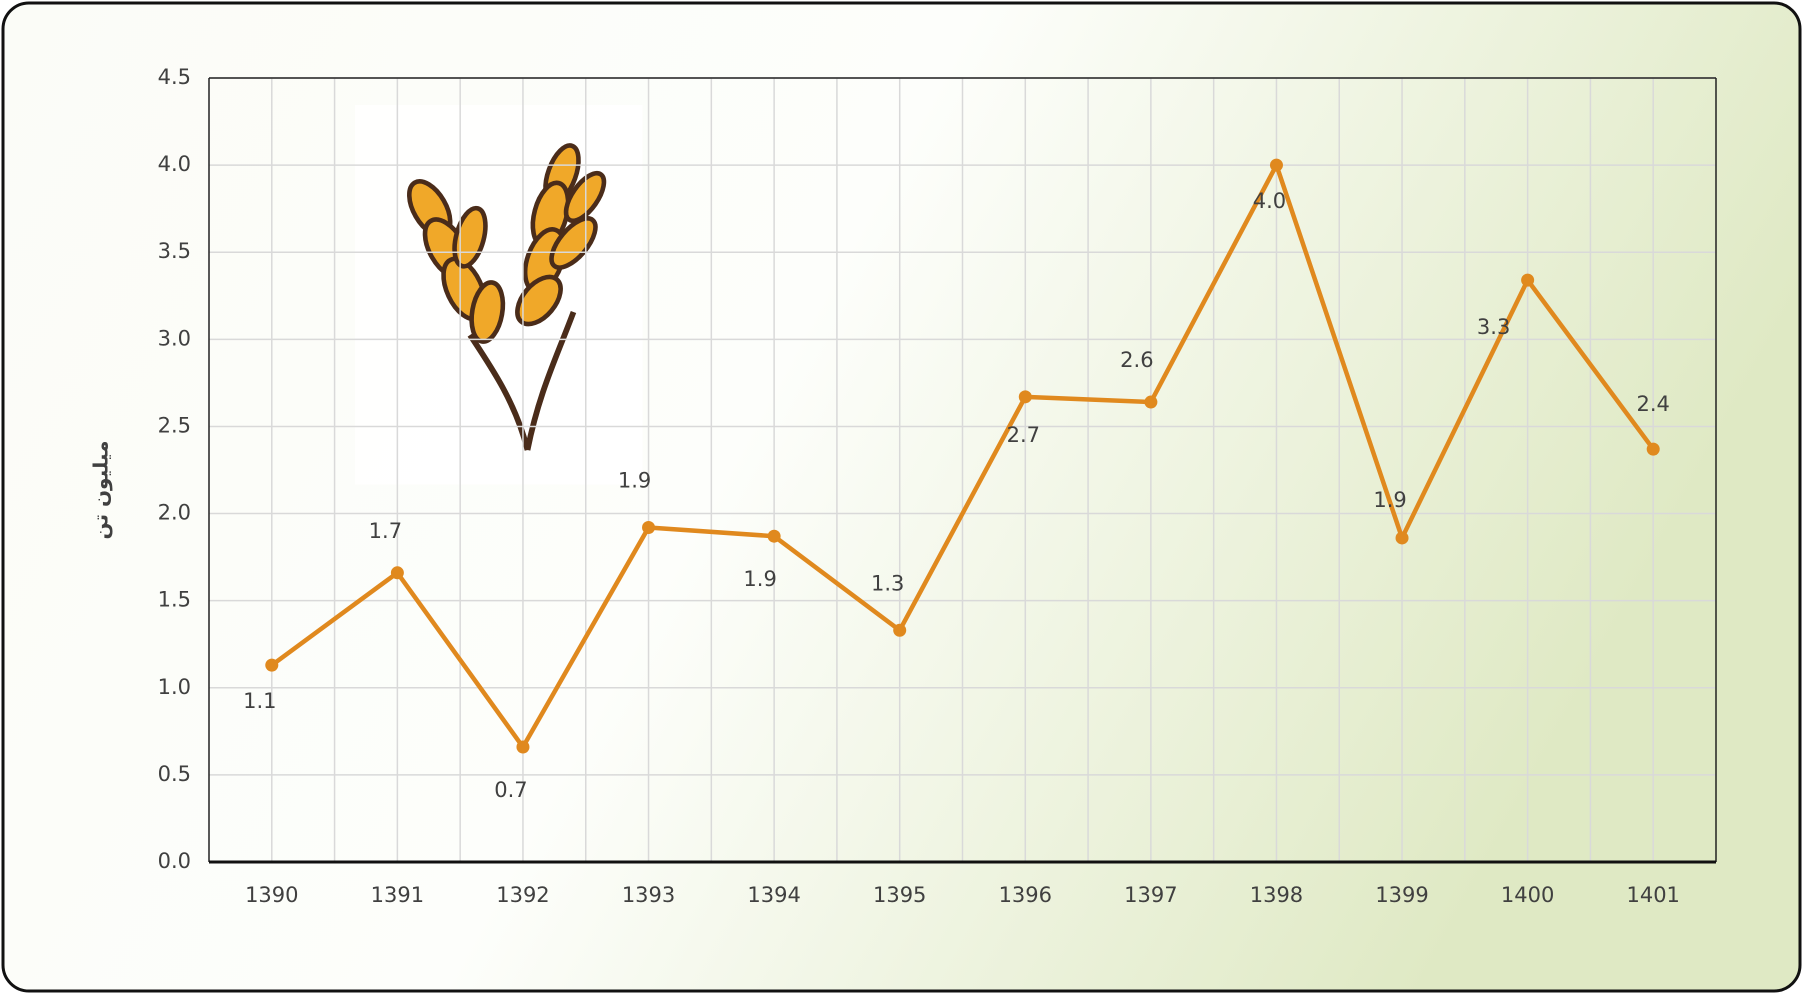 The height and width of the screenshot is (994, 1803). What do you see at coordinates (174, 861) in the screenshot?
I see `y-tick-label: 0.0` at bounding box center [174, 861].